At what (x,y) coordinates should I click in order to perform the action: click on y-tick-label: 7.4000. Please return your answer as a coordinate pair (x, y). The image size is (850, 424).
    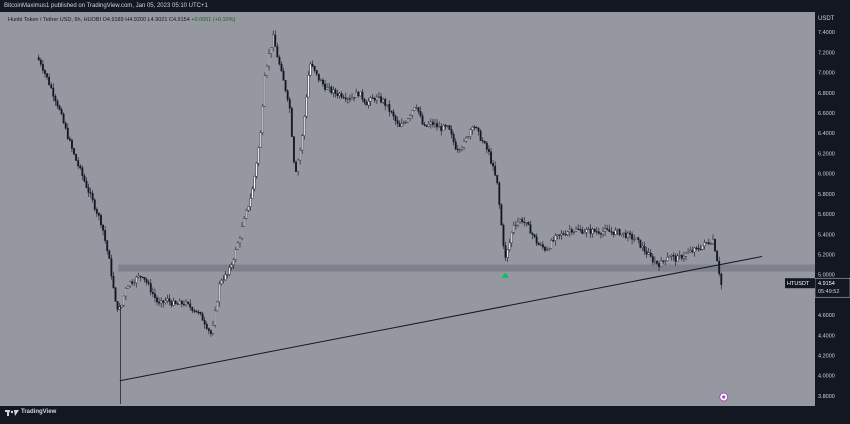
    Looking at the image, I should click on (826, 33).